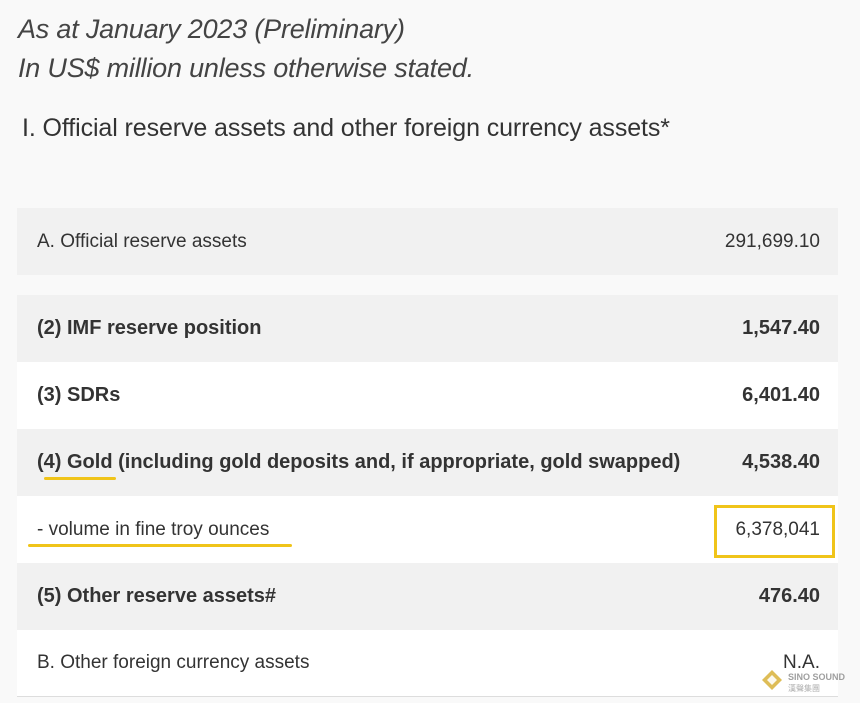 The height and width of the screenshot is (703, 860). Describe the element at coordinates (777, 529) in the screenshot. I see `row-value: 6,378,041` at that location.